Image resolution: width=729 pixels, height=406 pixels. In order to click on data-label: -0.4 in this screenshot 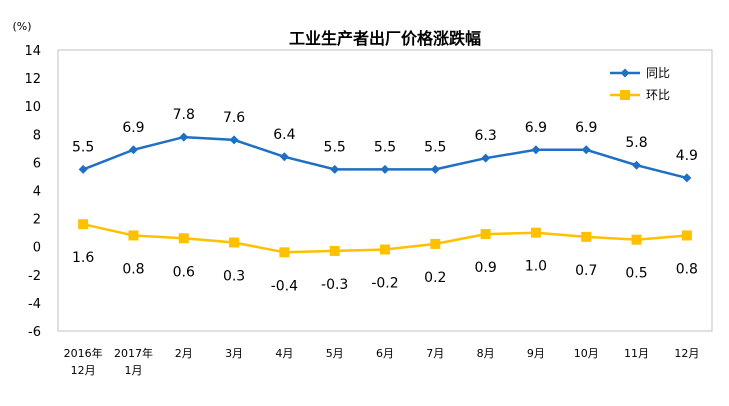, I will do `click(284, 286)`.